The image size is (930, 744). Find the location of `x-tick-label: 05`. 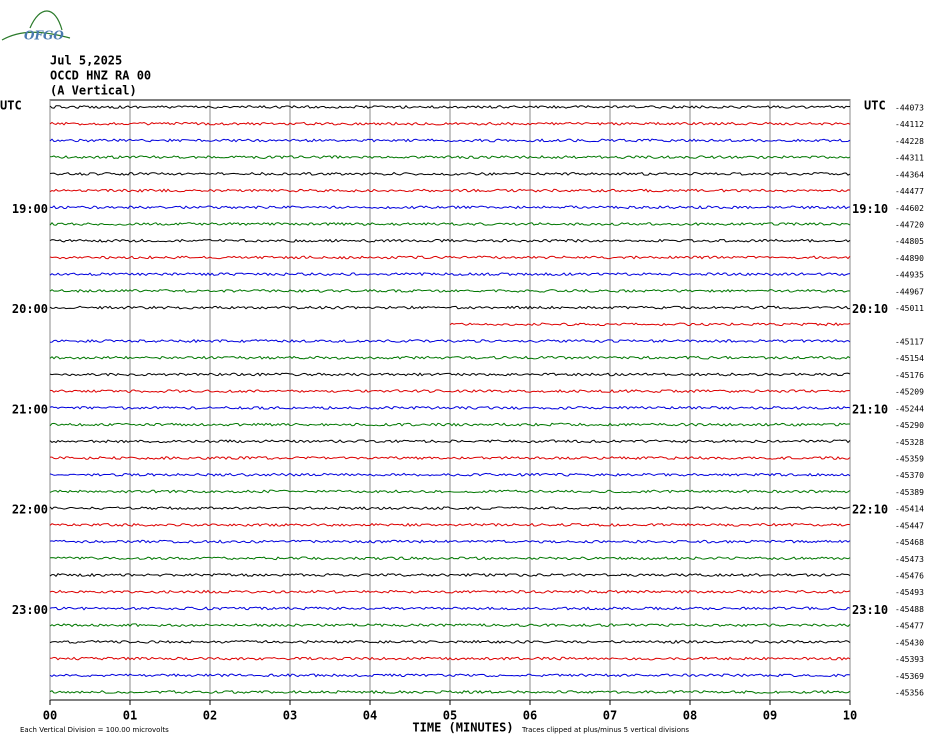

x-tick-label: 05 is located at coordinates (450, 716).